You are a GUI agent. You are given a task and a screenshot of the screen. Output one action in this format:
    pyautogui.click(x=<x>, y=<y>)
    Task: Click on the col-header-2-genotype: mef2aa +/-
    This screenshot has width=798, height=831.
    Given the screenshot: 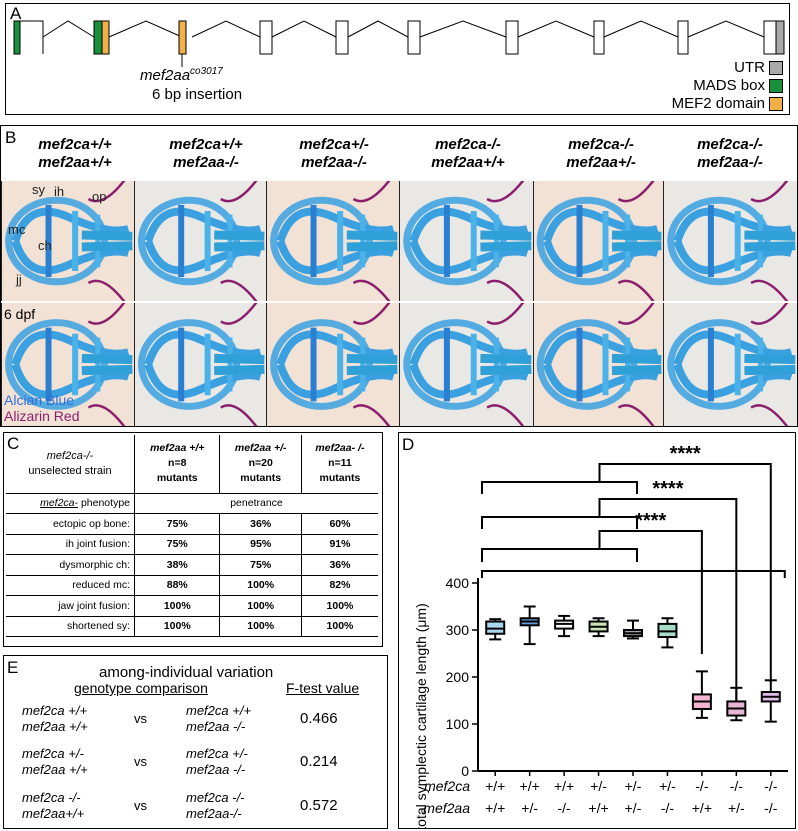 What is the action you would take?
    pyautogui.click(x=260, y=448)
    